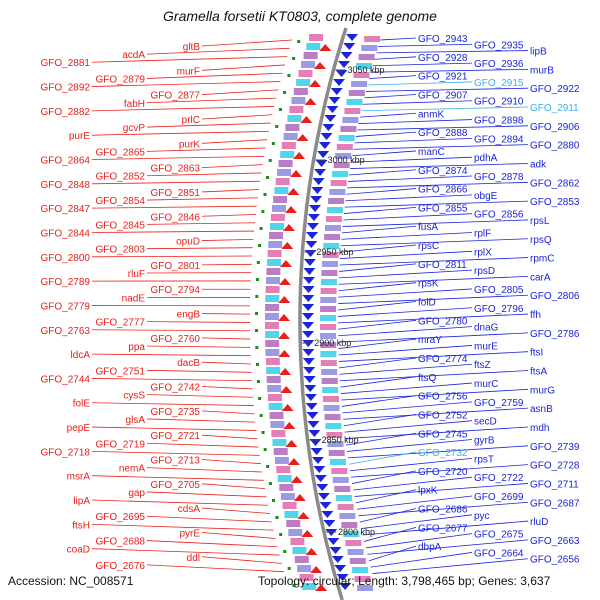 This screenshot has width=600, height=600. What do you see at coordinates (121, 444) in the screenshot?
I see `gene-label: GFO_2719` at bounding box center [121, 444].